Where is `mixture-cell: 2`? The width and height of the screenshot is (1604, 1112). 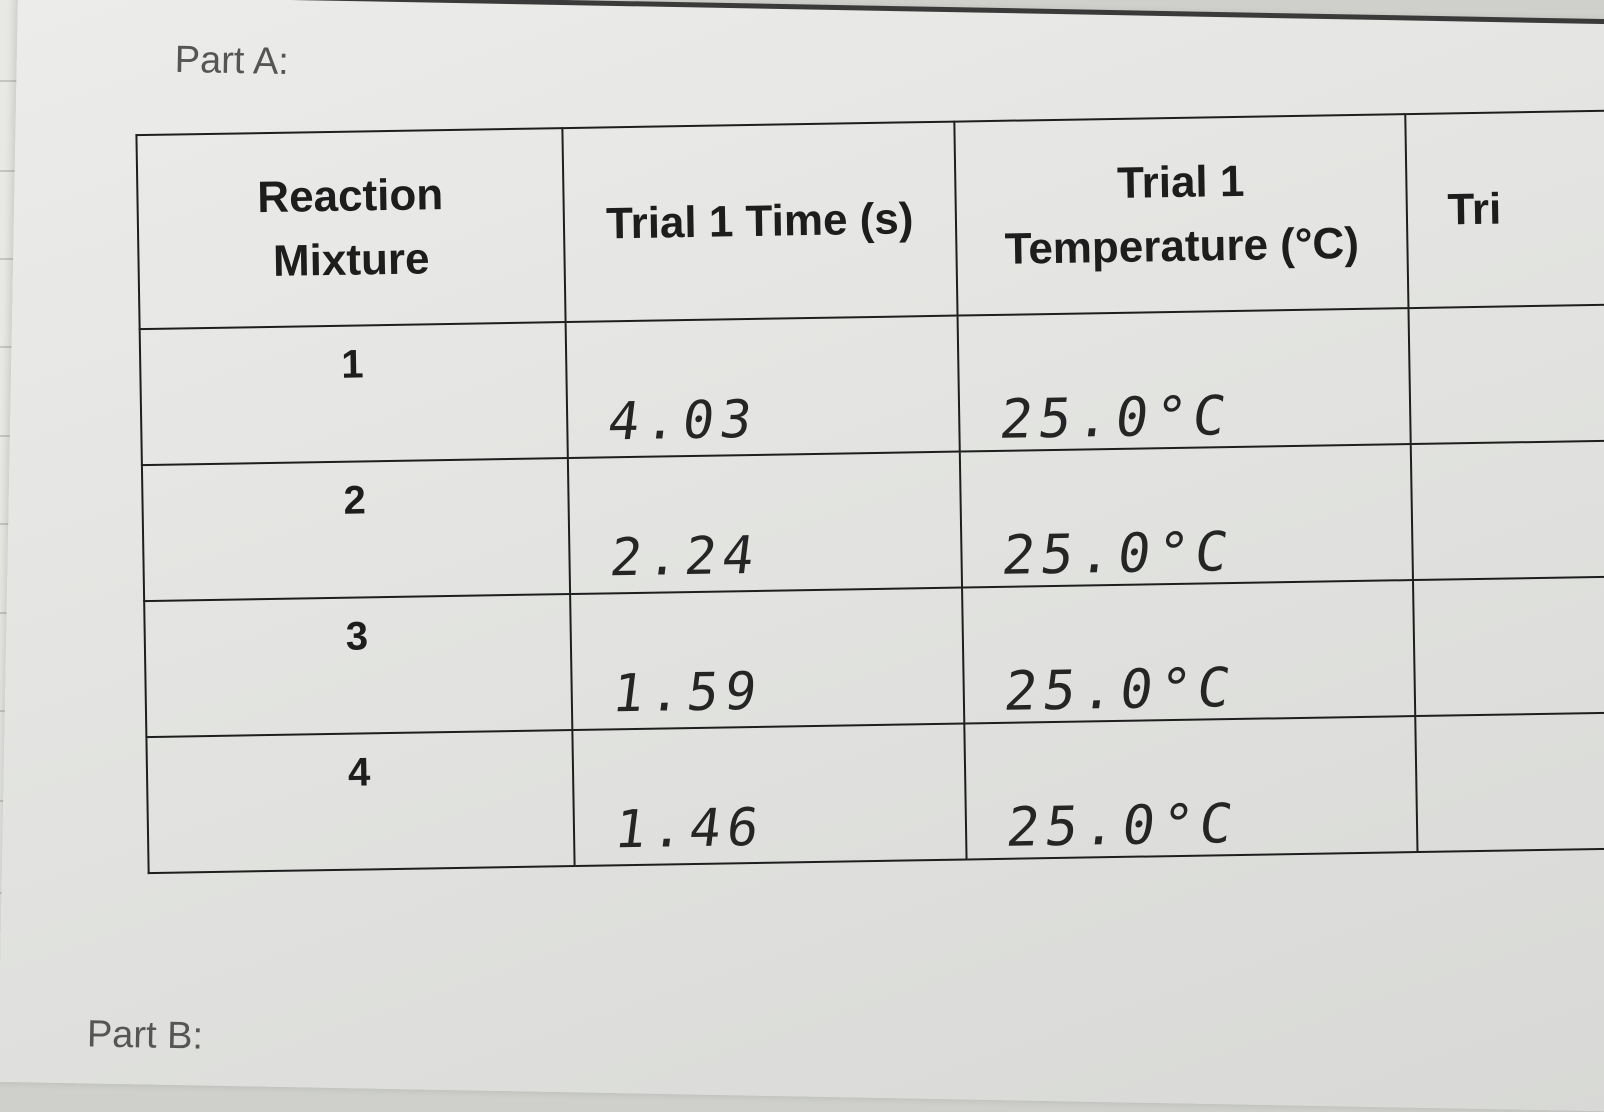 mixture-cell: 2 is located at coordinates (355, 530).